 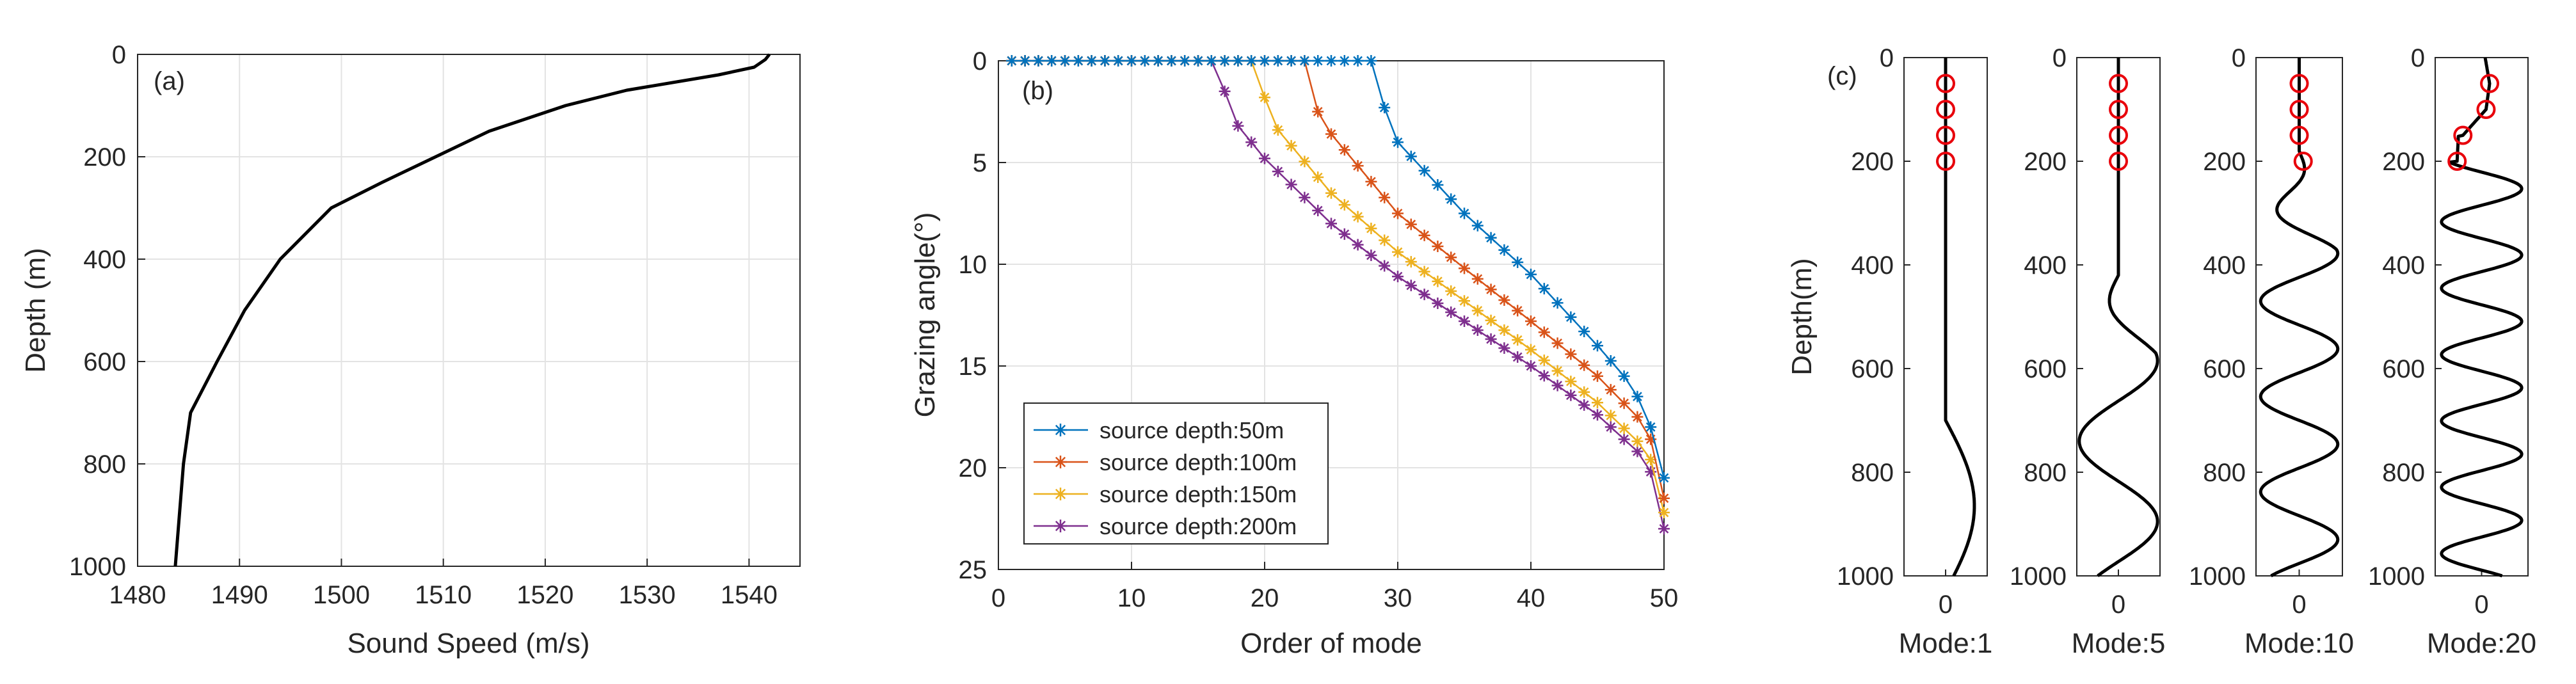 What do you see at coordinates (443, 595) in the screenshot?
I see `x-tick-label: 1510` at bounding box center [443, 595].